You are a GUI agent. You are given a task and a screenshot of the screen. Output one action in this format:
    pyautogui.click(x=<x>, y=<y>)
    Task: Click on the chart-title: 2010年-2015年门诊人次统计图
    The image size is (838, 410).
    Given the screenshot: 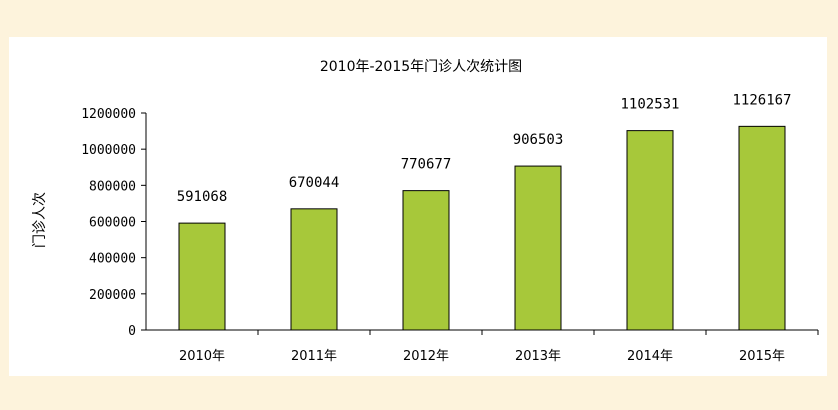 What is the action you would take?
    pyautogui.click(x=421, y=67)
    